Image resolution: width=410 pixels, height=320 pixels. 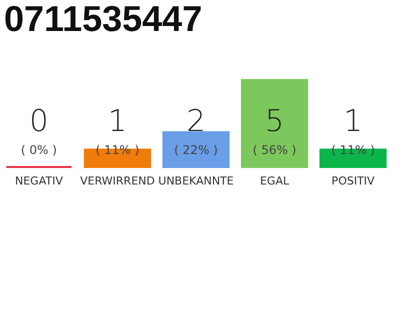 I want to click on data-label: 0, so click(x=38, y=121).